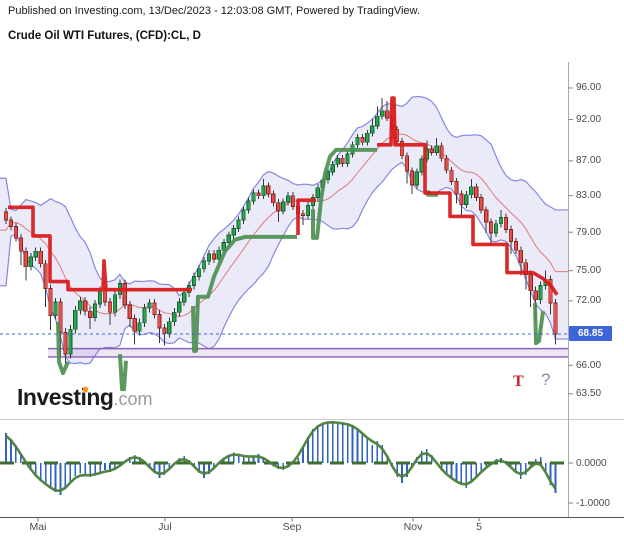 Image resolution: width=624 pixels, height=543 pixels. Describe the element at coordinates (589, 88) in the screenshot. I see `y-axis-label: 96.00` at that location.